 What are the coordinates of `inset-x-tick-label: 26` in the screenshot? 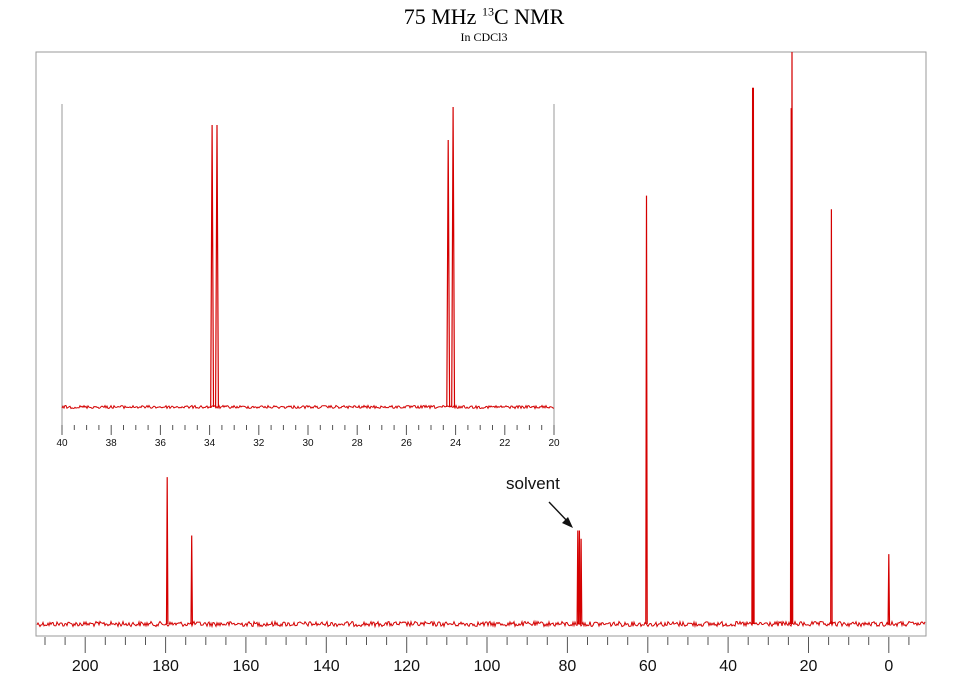 It's located at (407, 443).